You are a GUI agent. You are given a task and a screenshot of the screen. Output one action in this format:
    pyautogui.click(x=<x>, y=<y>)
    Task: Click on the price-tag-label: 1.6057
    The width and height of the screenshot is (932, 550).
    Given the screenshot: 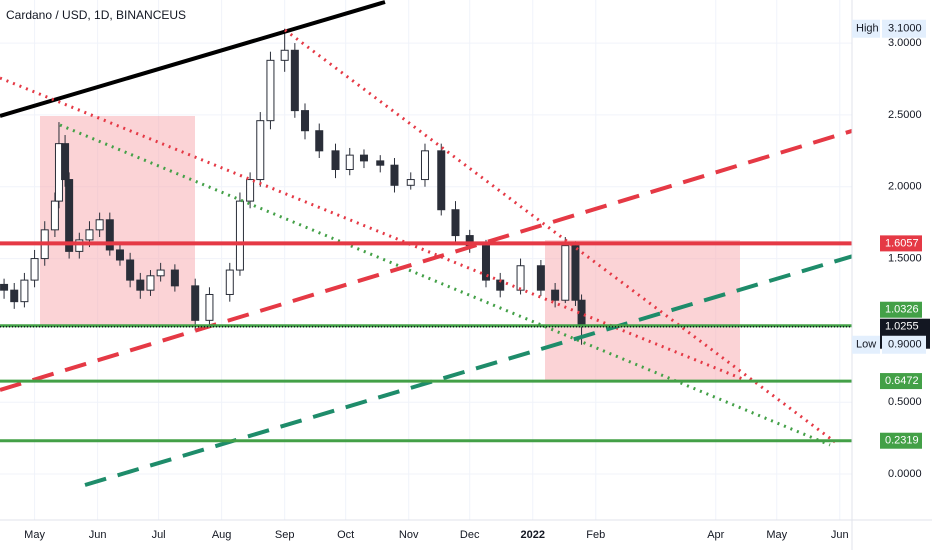 What is the action you would take?
    pyautogui.click(x=902, y=243)
    